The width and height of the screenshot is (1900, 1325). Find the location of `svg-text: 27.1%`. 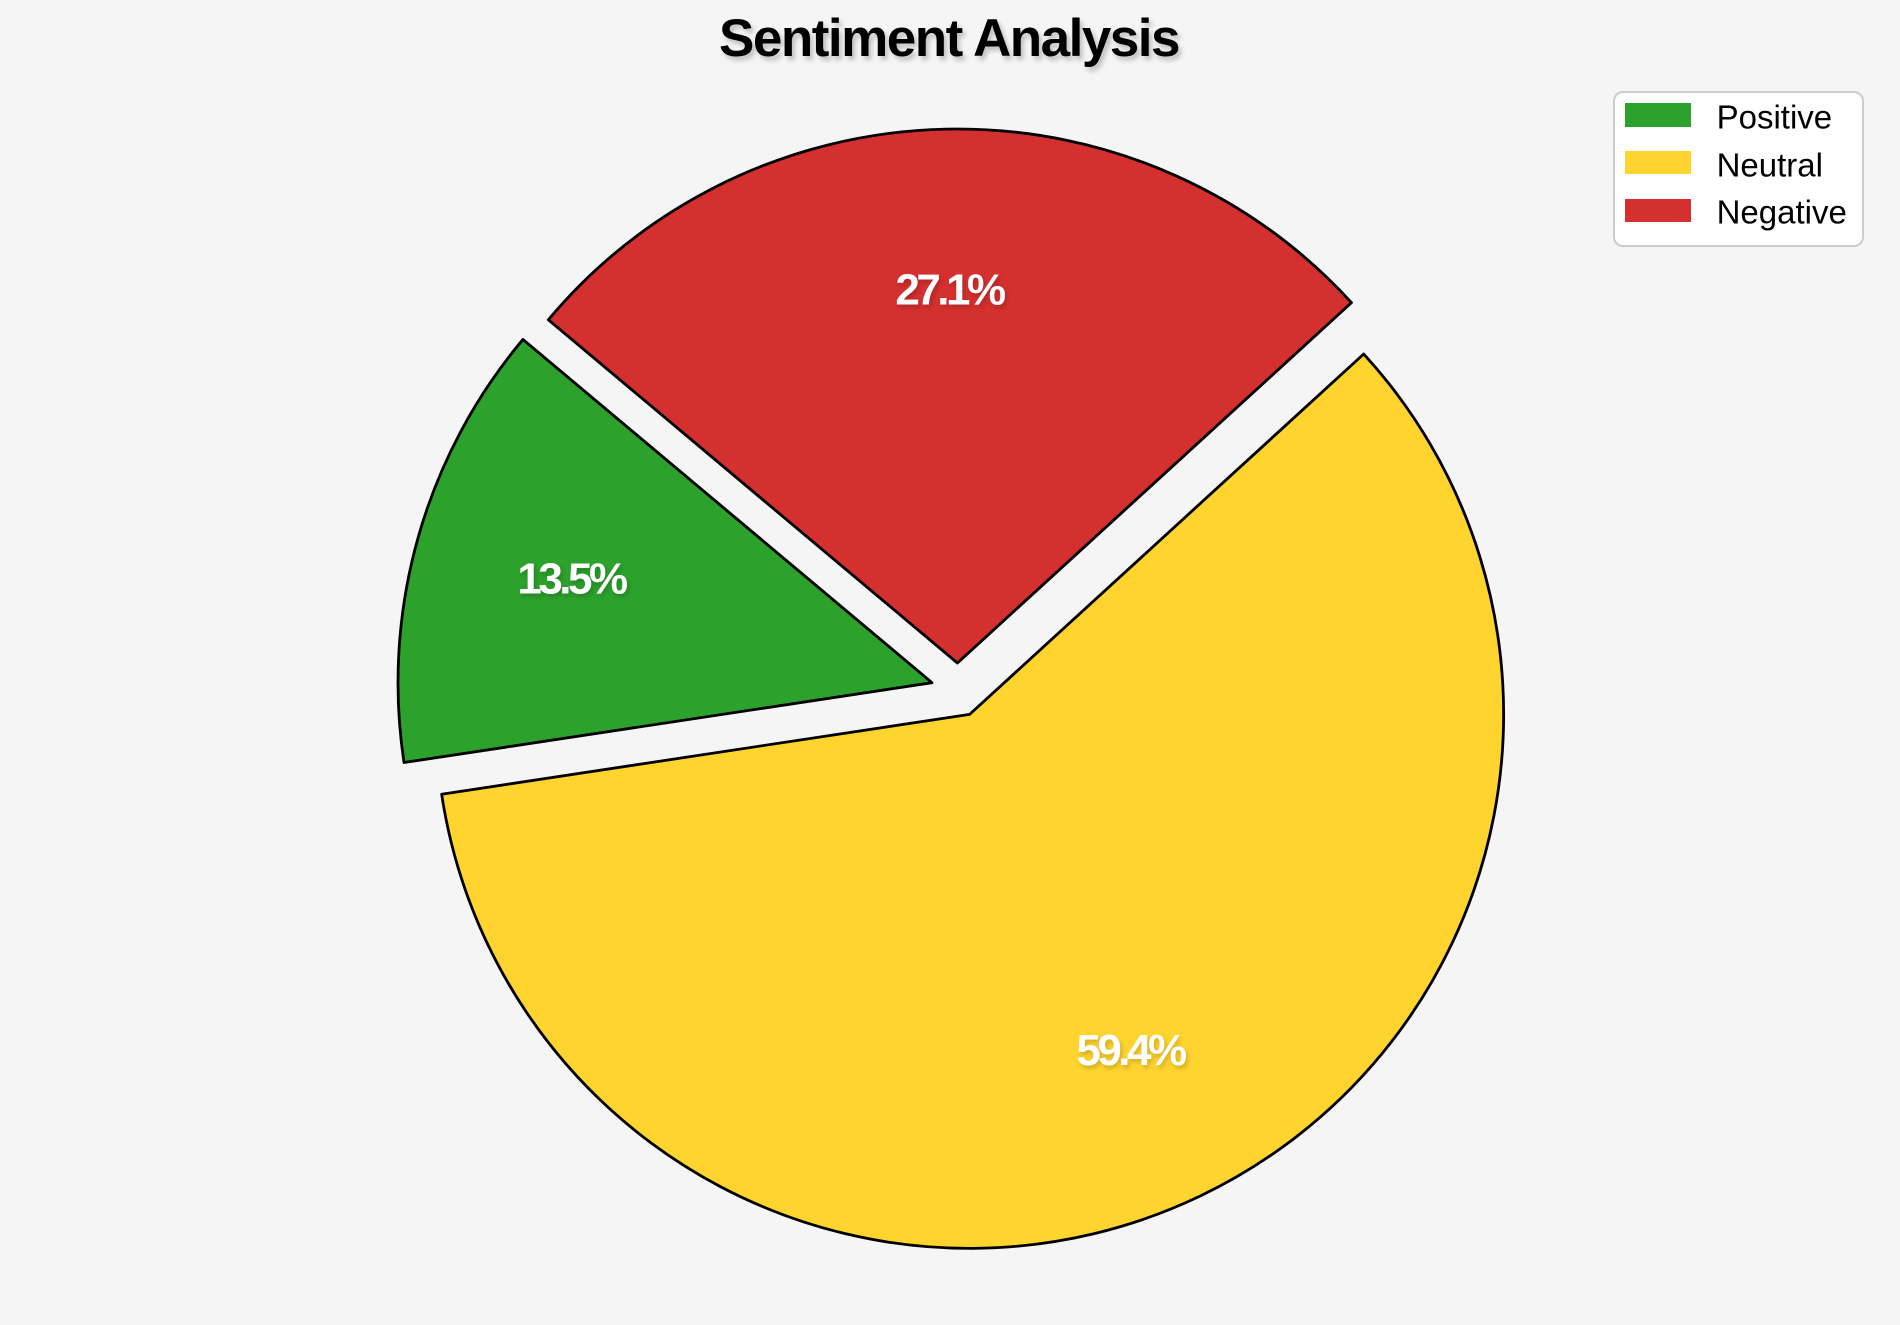

svg-text: 27.1% is located at coordinates (950, 289).